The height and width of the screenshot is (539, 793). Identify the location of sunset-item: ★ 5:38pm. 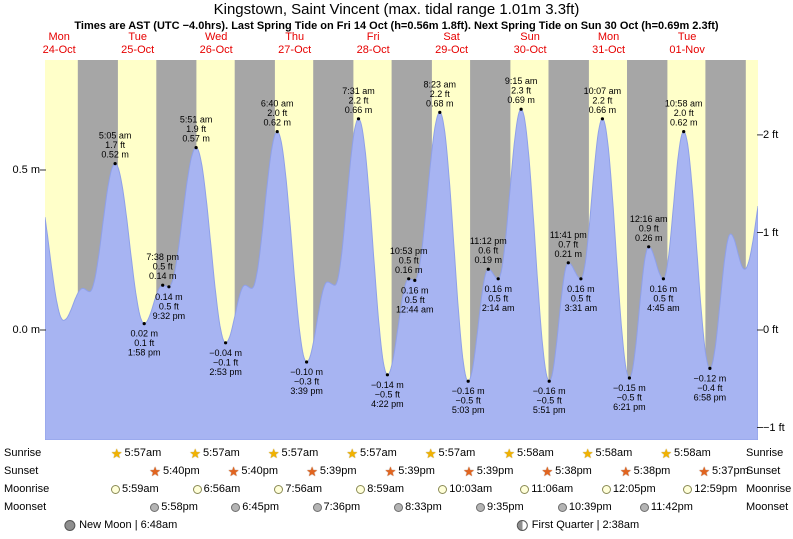
(567, 471).